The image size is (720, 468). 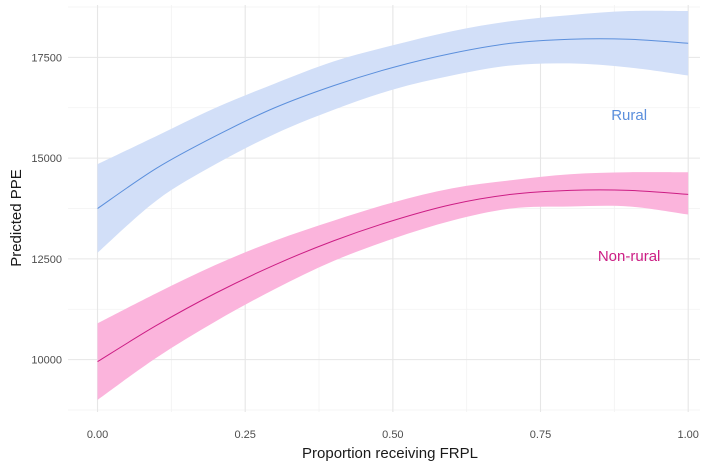 What do you see at coordinates (687, 435) in the screenshot?
I see `x-tick-label: 1.00` at bounding box center [687, 435].